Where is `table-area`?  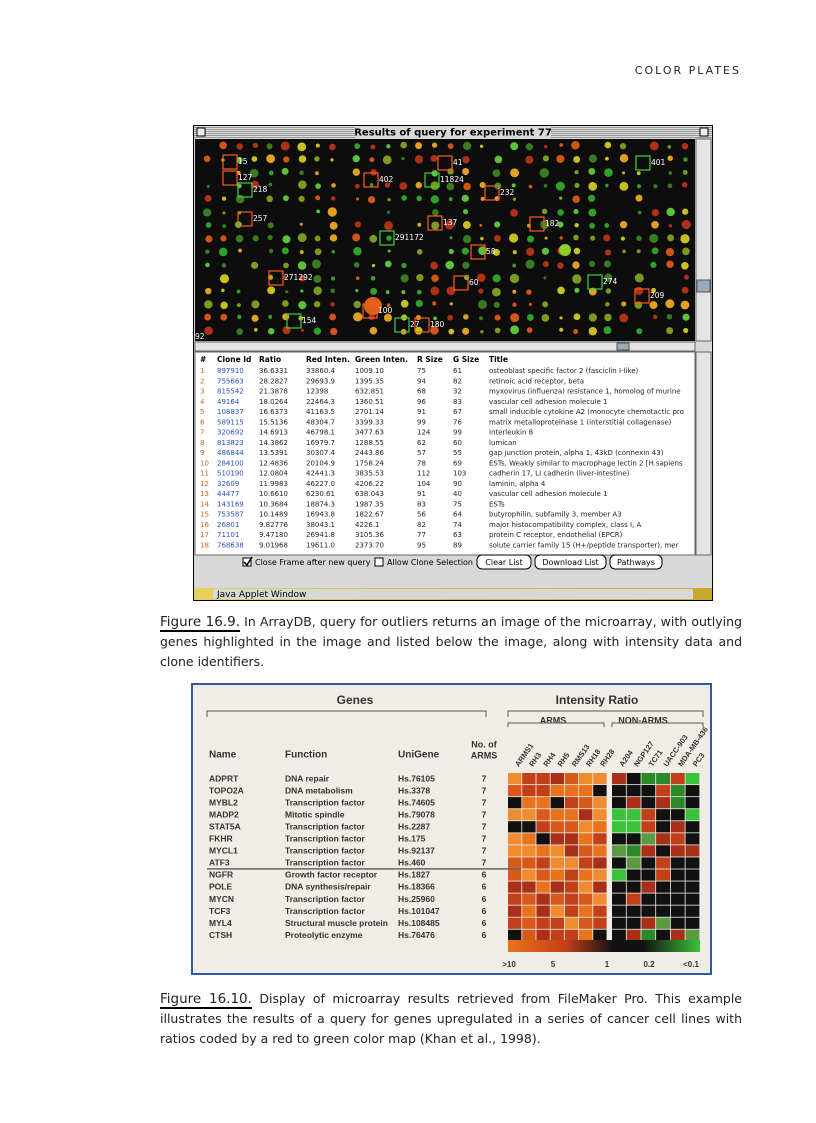 table-area is located at coordinates (445, 453).